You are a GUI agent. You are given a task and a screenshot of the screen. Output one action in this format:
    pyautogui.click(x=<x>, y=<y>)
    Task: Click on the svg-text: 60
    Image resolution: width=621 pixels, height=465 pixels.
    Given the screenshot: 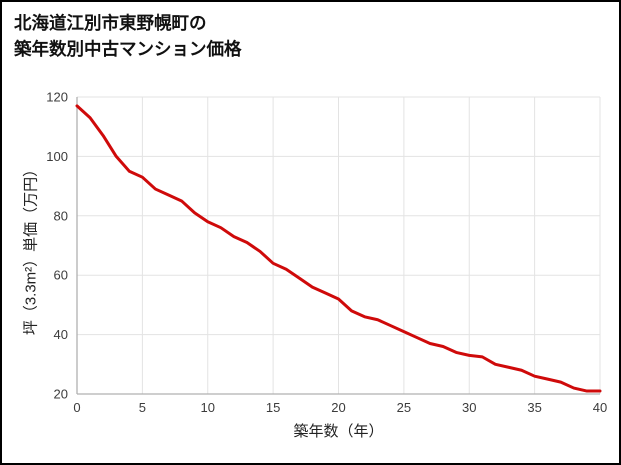 What is the action you would take?
    pyautogui.click(x=61, y=275)
    